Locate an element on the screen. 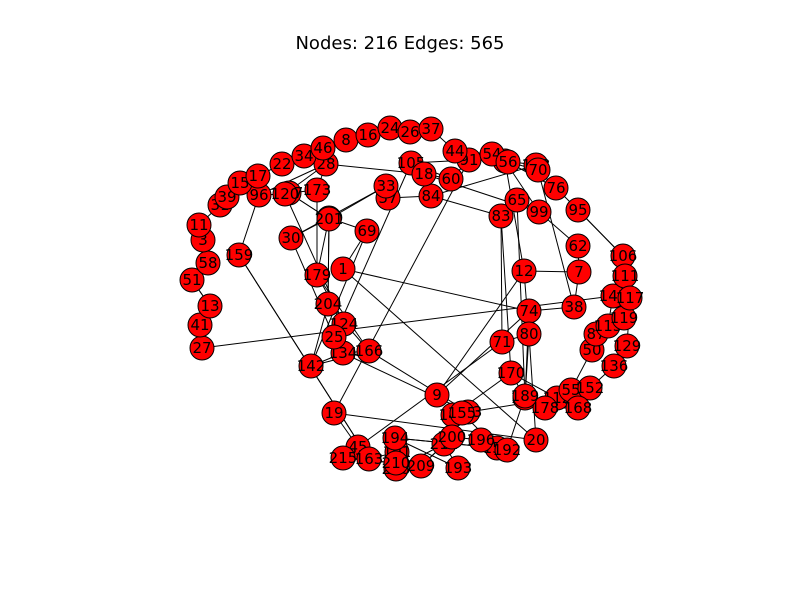  graph-node: 193 is located at coordinates (458, 468).